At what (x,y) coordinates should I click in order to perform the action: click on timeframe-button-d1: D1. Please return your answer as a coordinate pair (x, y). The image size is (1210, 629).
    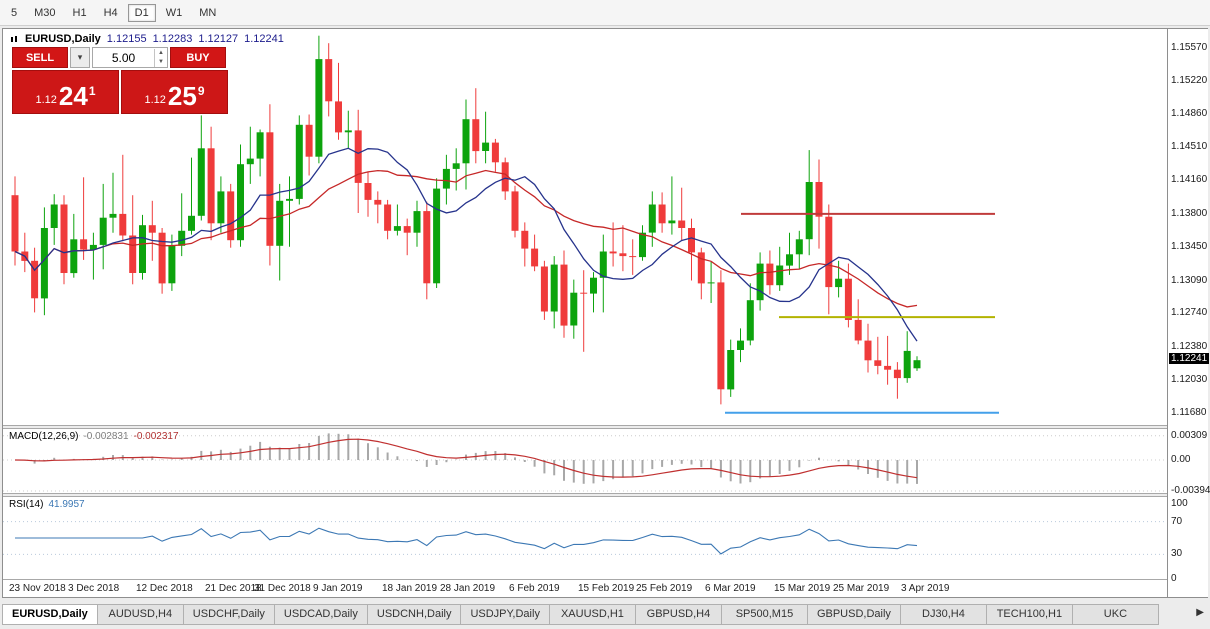
    Looking at the image, I should click on (141, 12).